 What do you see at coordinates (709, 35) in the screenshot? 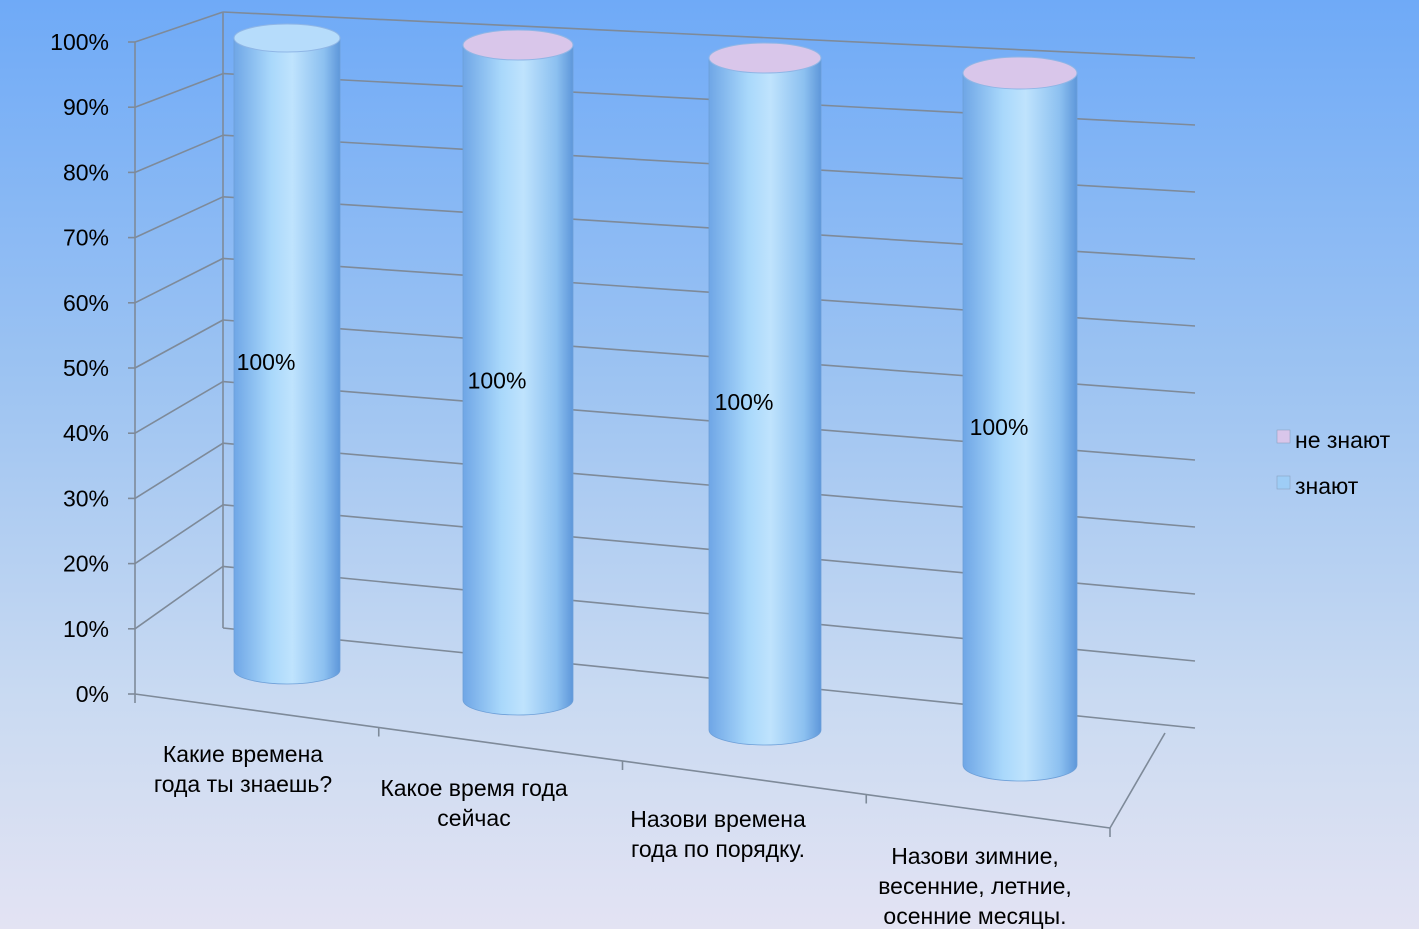
I see `gridline-back` at bounding box center [709, 35].